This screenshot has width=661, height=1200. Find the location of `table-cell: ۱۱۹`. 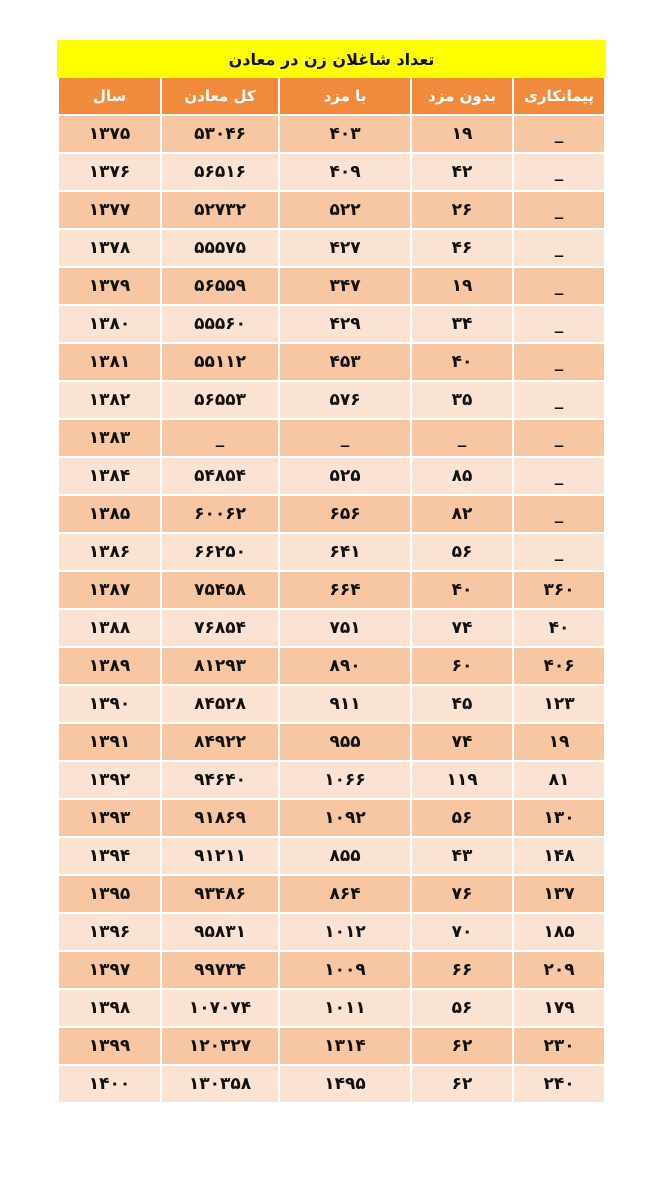

table-cell: ۱۱۹ is located at coordinates (462, 780).